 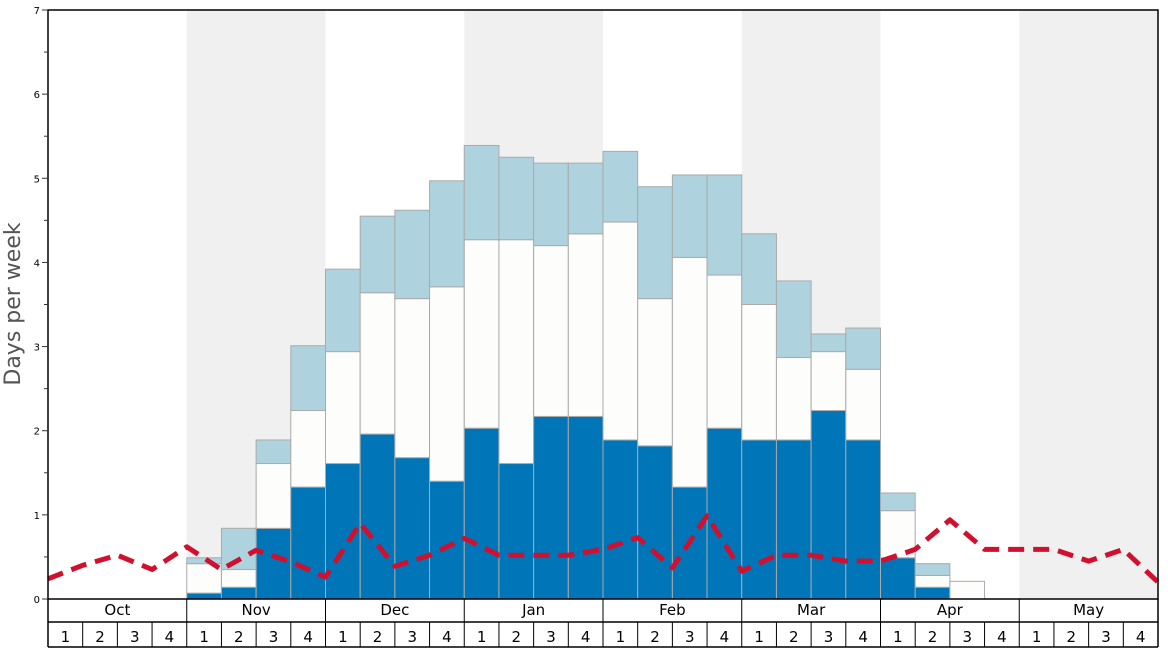 What do you see at coordinates (255, 610) in the screenshot?
I see `month-label: Nov` at bounding box center [255, 610].